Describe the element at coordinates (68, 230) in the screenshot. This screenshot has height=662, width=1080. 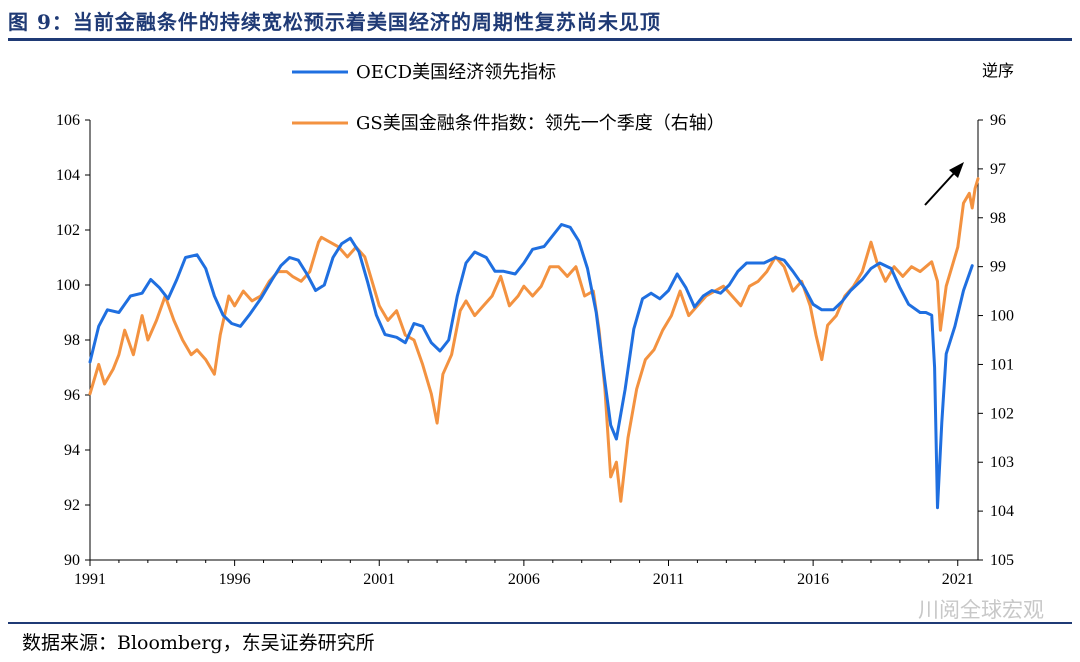
I see `left-tick-label: 102` at that location.